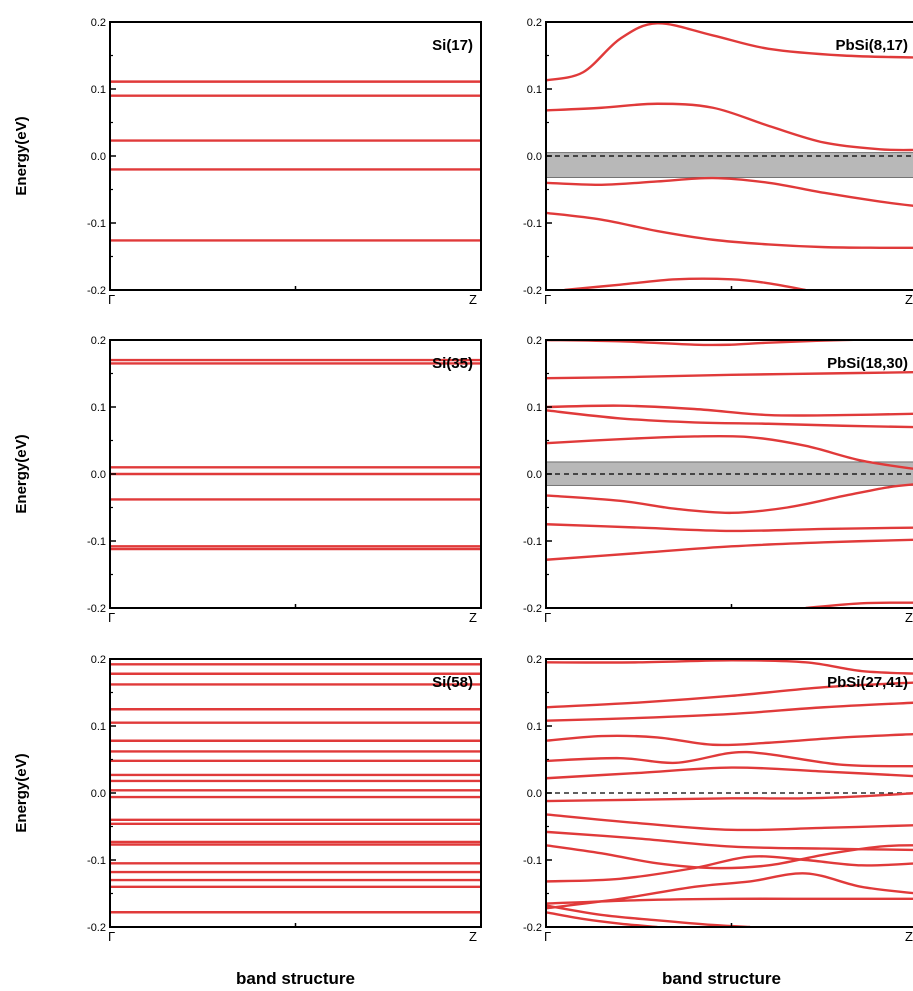 The width and height of the screenshot is (913, 991). I want to click on panel-label: PbSi(18,30), so click(867, 363).